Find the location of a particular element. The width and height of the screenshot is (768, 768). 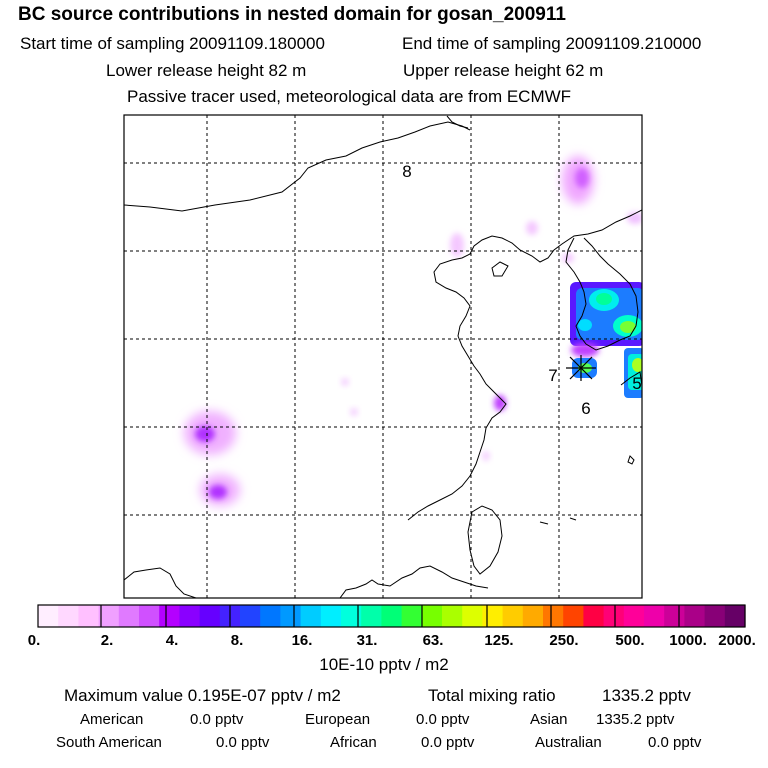

scale-tick-label: 16. is located at coordinates (302, 640).